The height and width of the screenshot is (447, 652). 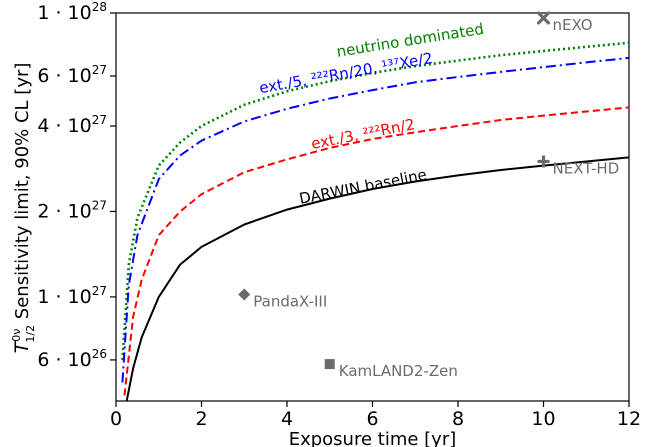 What do you see at coordinates (201, 419) in the screenshot?
I see `x-tick-label: 2` at bounding box center [201, 419].